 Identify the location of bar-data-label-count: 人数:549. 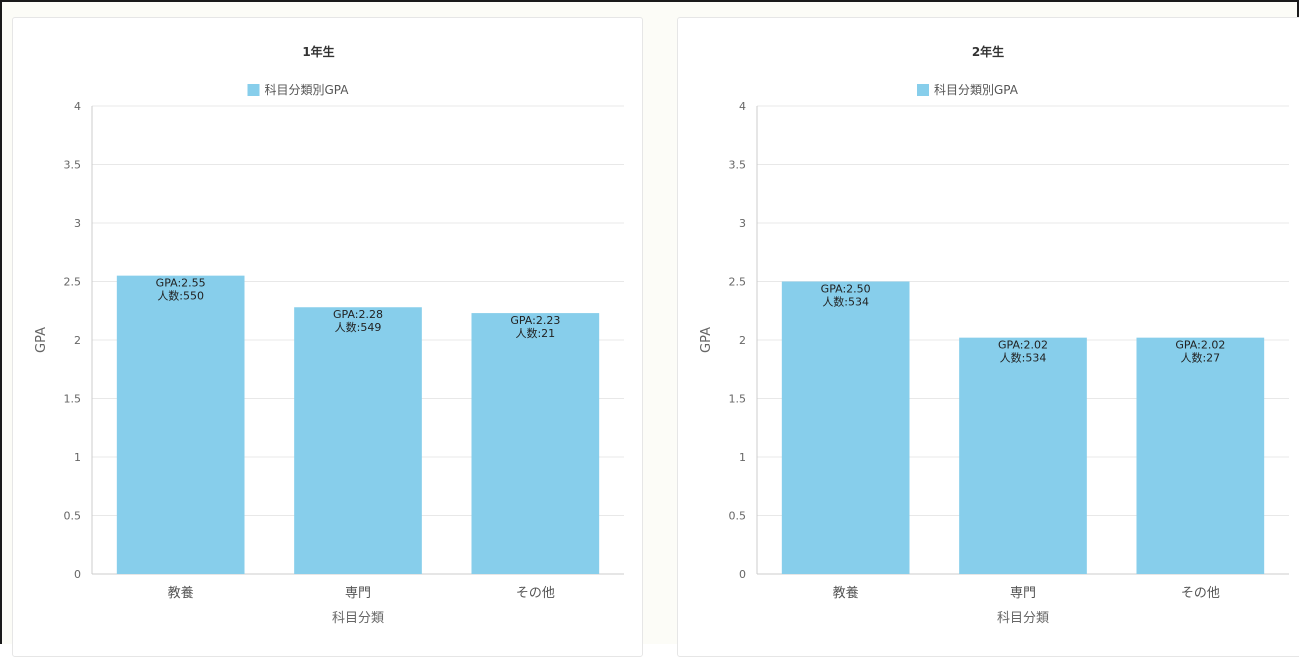
(358, 327).